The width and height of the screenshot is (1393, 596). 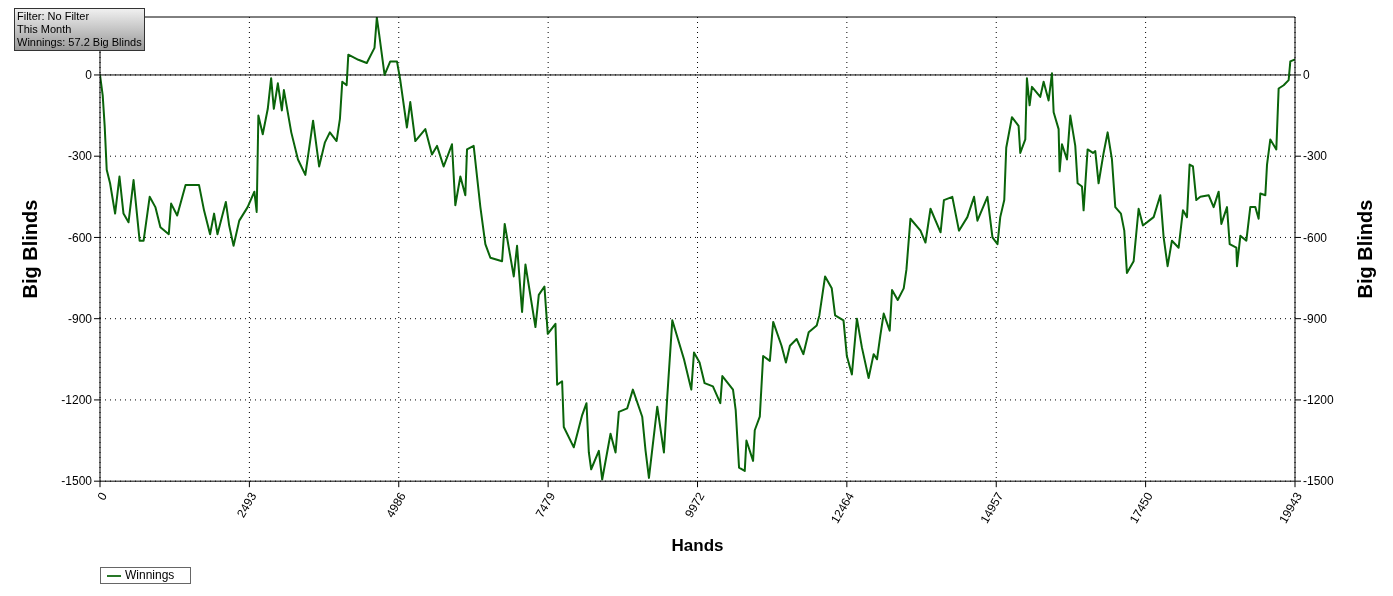 I want to click on y2-tick-label: -1200, so click(x=1319, y=400).